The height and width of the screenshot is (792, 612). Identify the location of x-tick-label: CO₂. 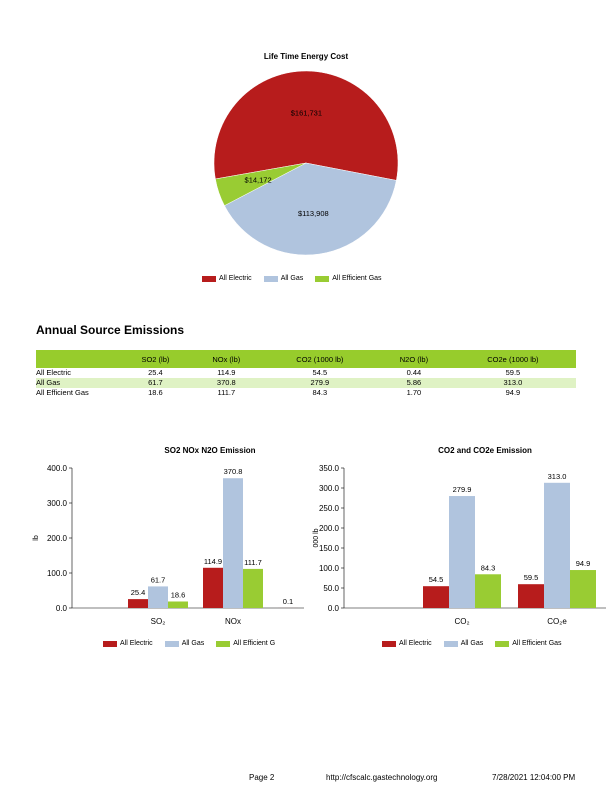
(461, 621).